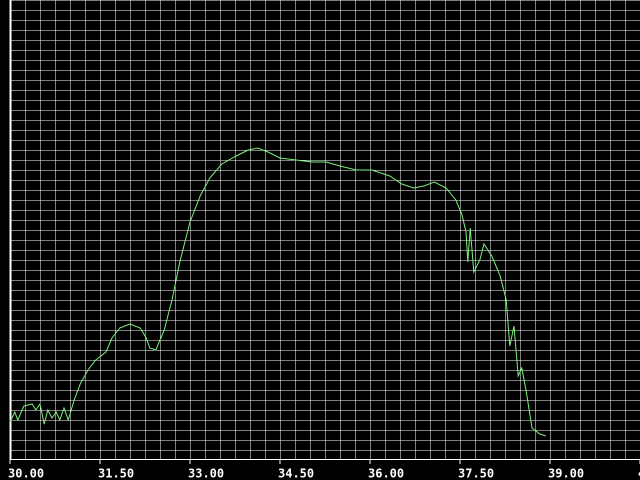 The width and height of the screenshot is (640, 480). Describe the element at coordinates (116, 473) in the screenshot. I see `x-tick-label: 31.50` at that location.